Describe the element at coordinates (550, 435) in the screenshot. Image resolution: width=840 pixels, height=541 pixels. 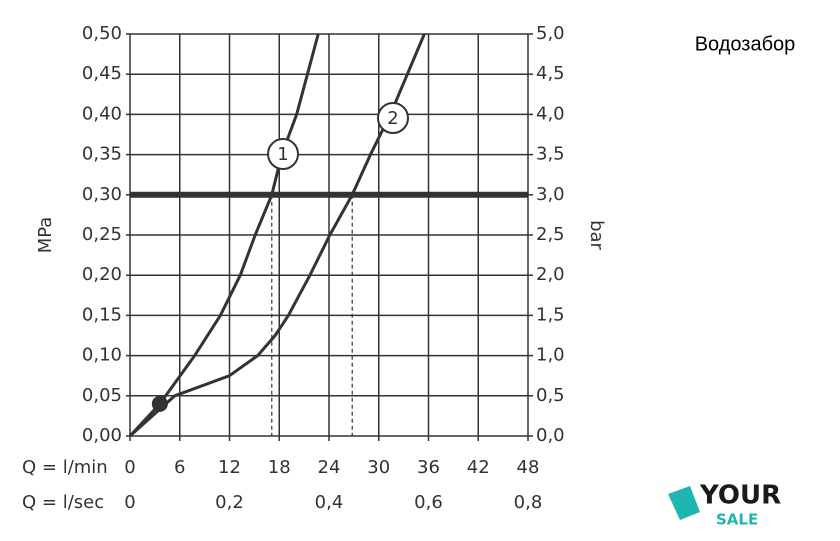
I see `y2-tick-label: 0,0` at that location.